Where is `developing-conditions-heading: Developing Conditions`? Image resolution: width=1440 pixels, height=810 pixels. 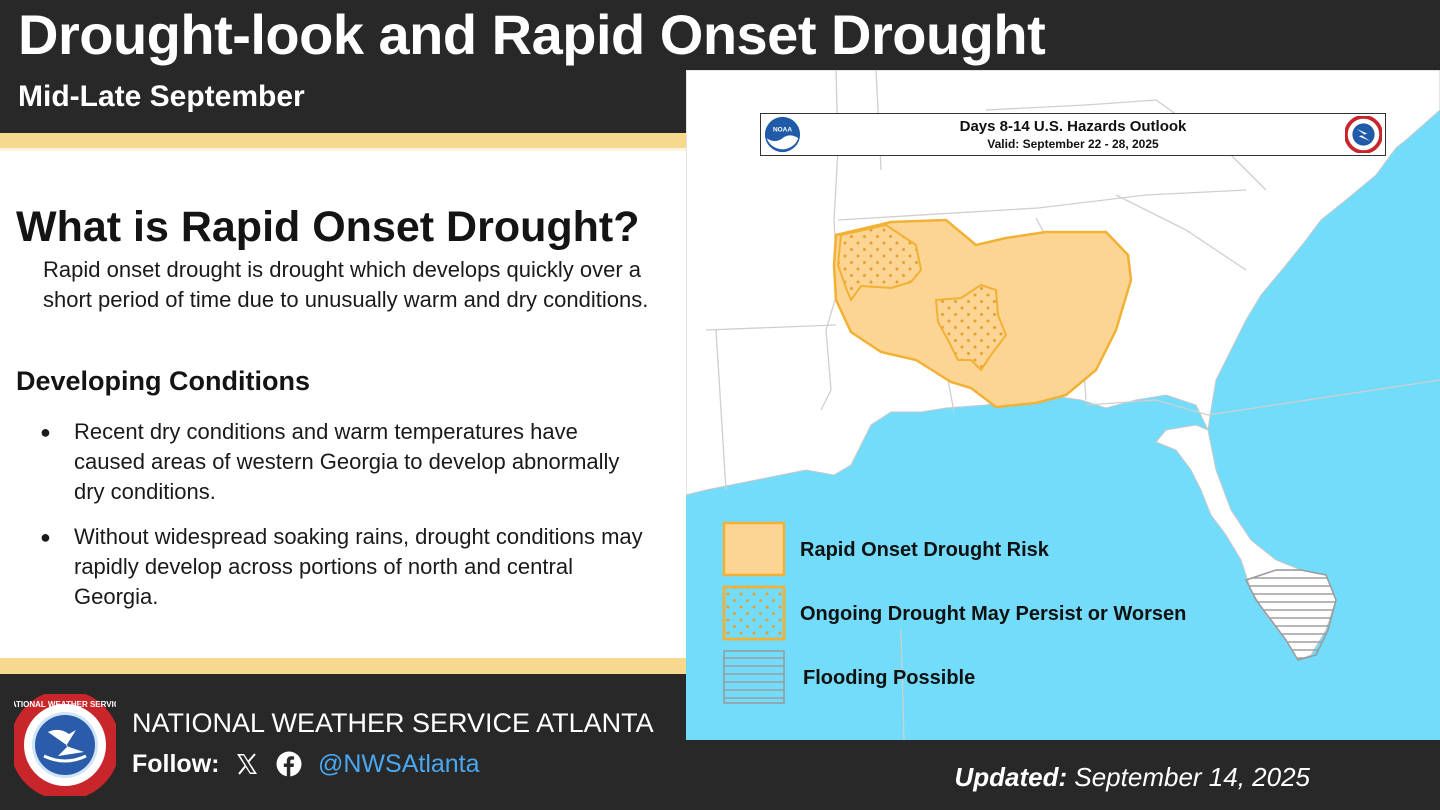 developing-conditions-heading: Developing Conditions is located at coordinates (163, 381).